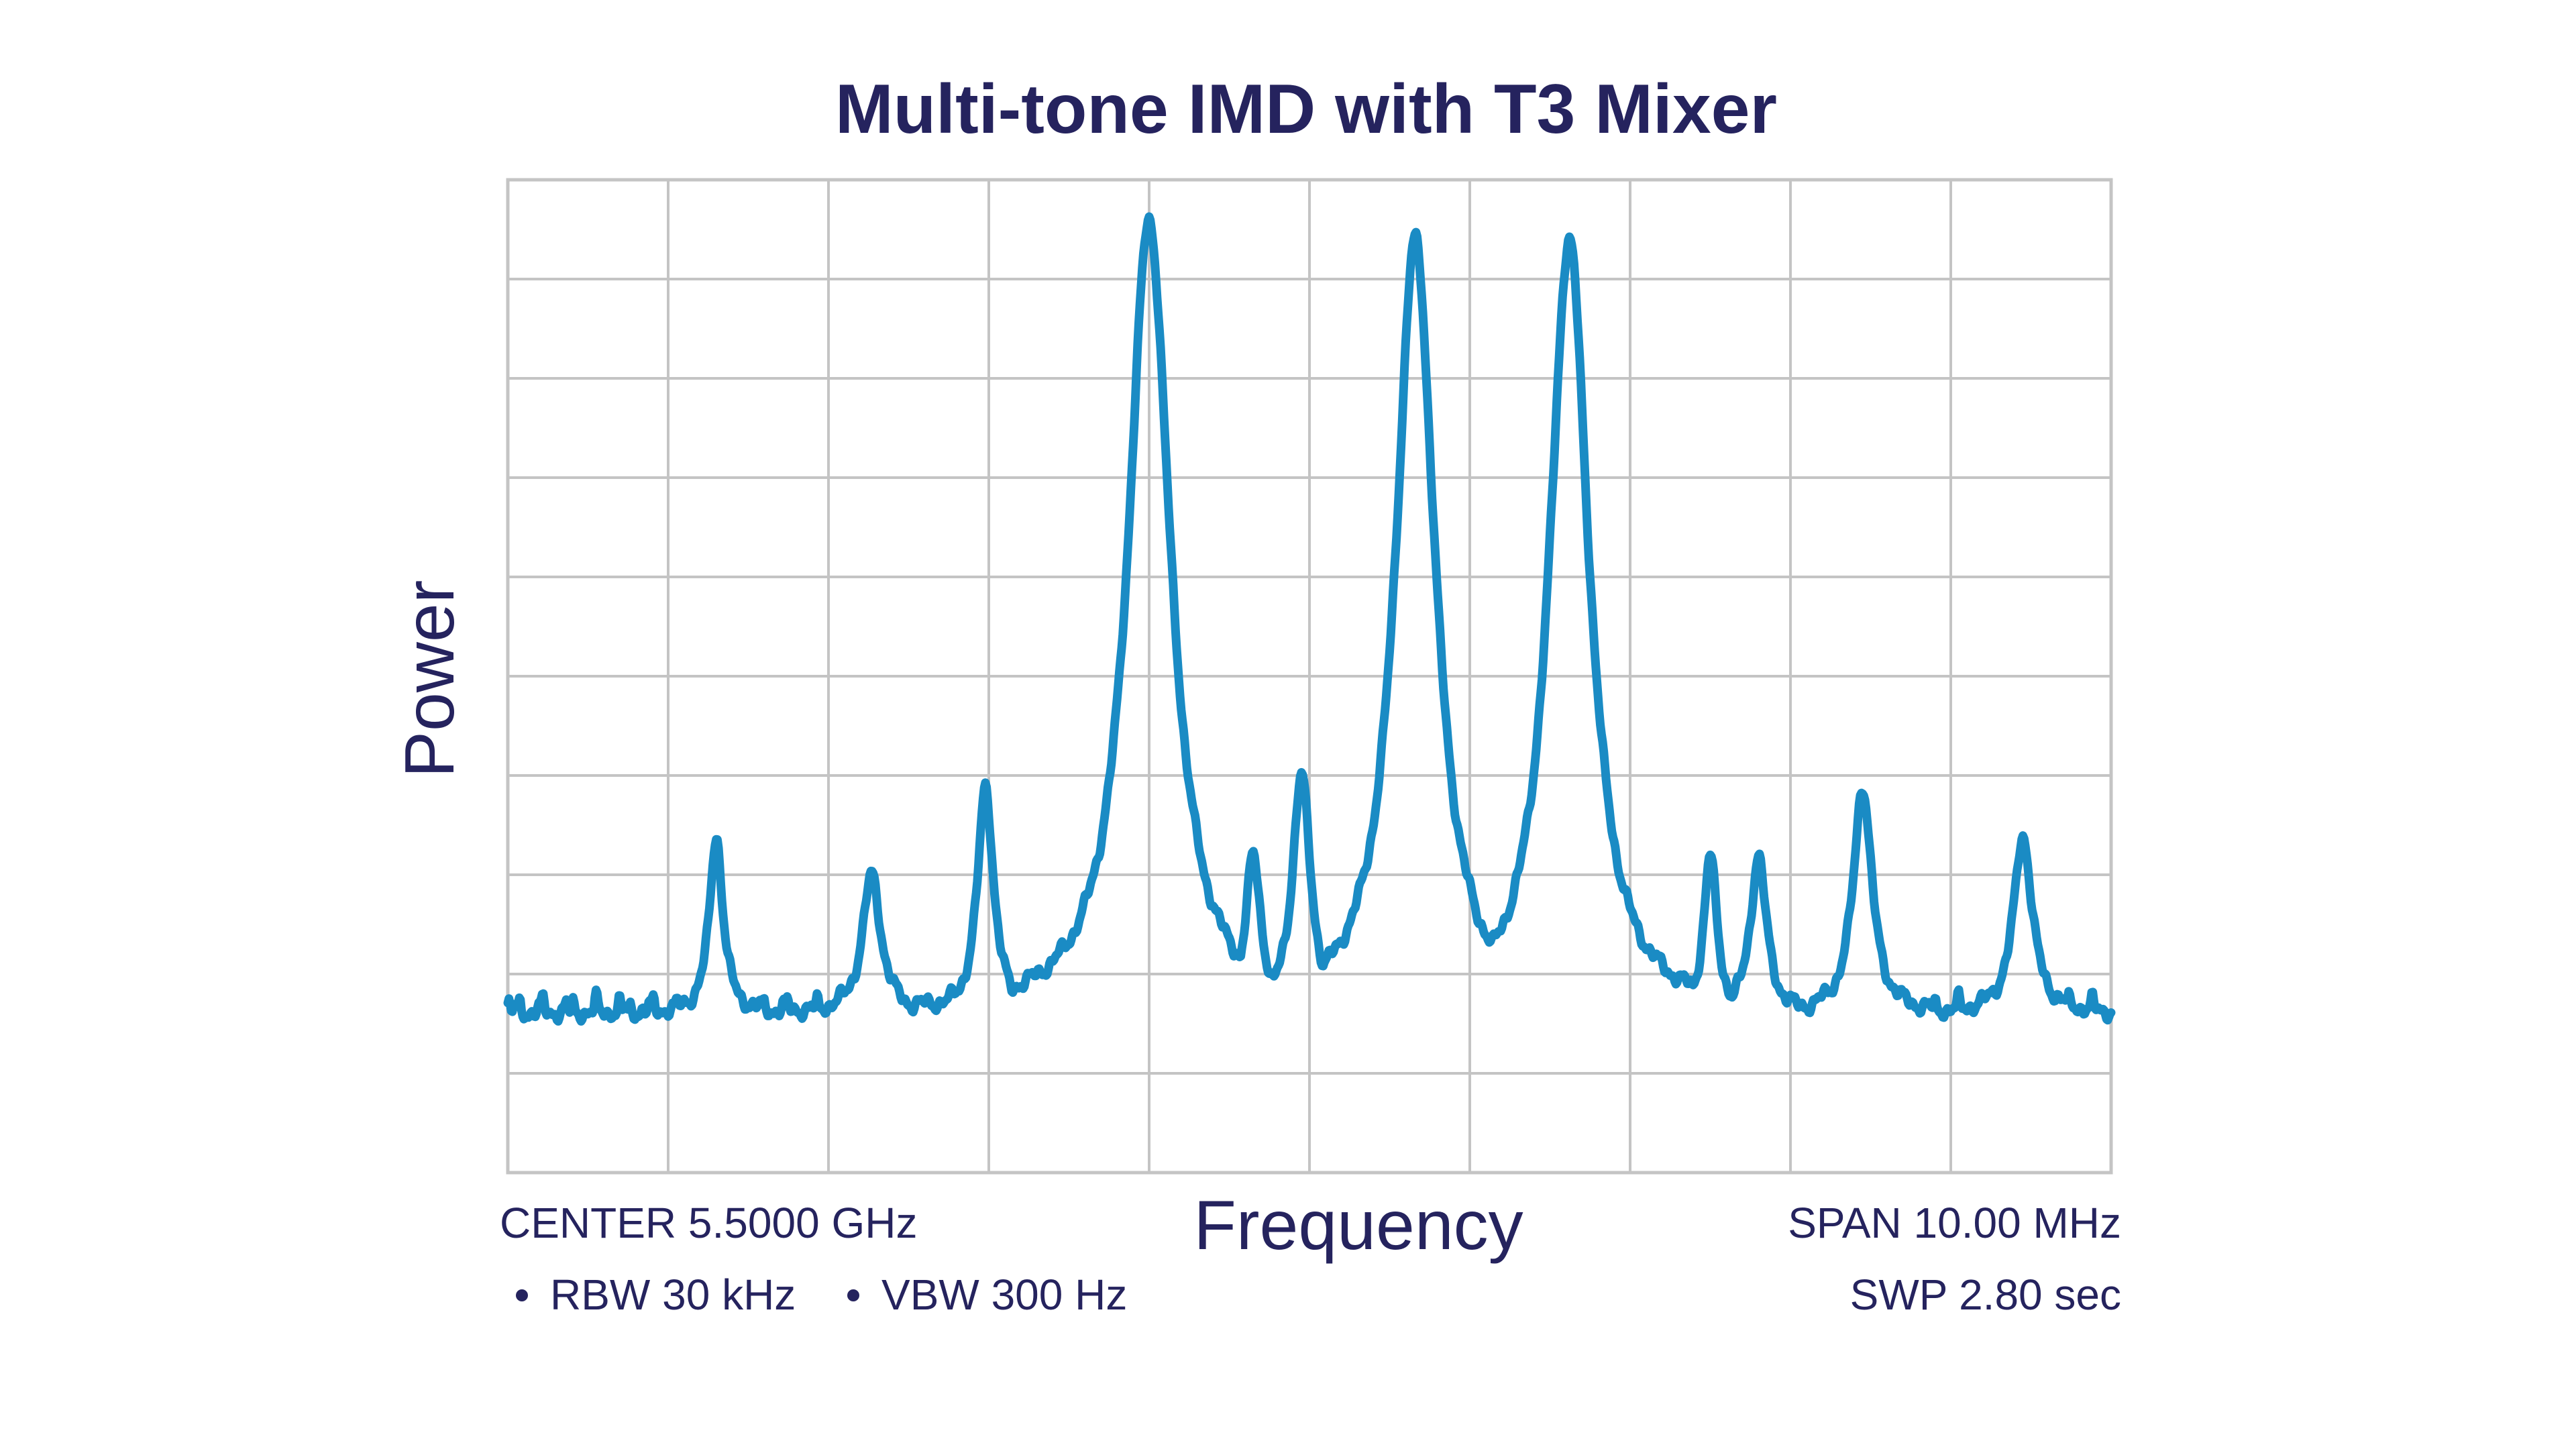 The image size is (2576, 1449). What do you see at coordinates (1306, 109) in the screenshot?
I see `chart-title: Multi-tone IMD with T3 Mixer` at bounding box center [1306, 109].